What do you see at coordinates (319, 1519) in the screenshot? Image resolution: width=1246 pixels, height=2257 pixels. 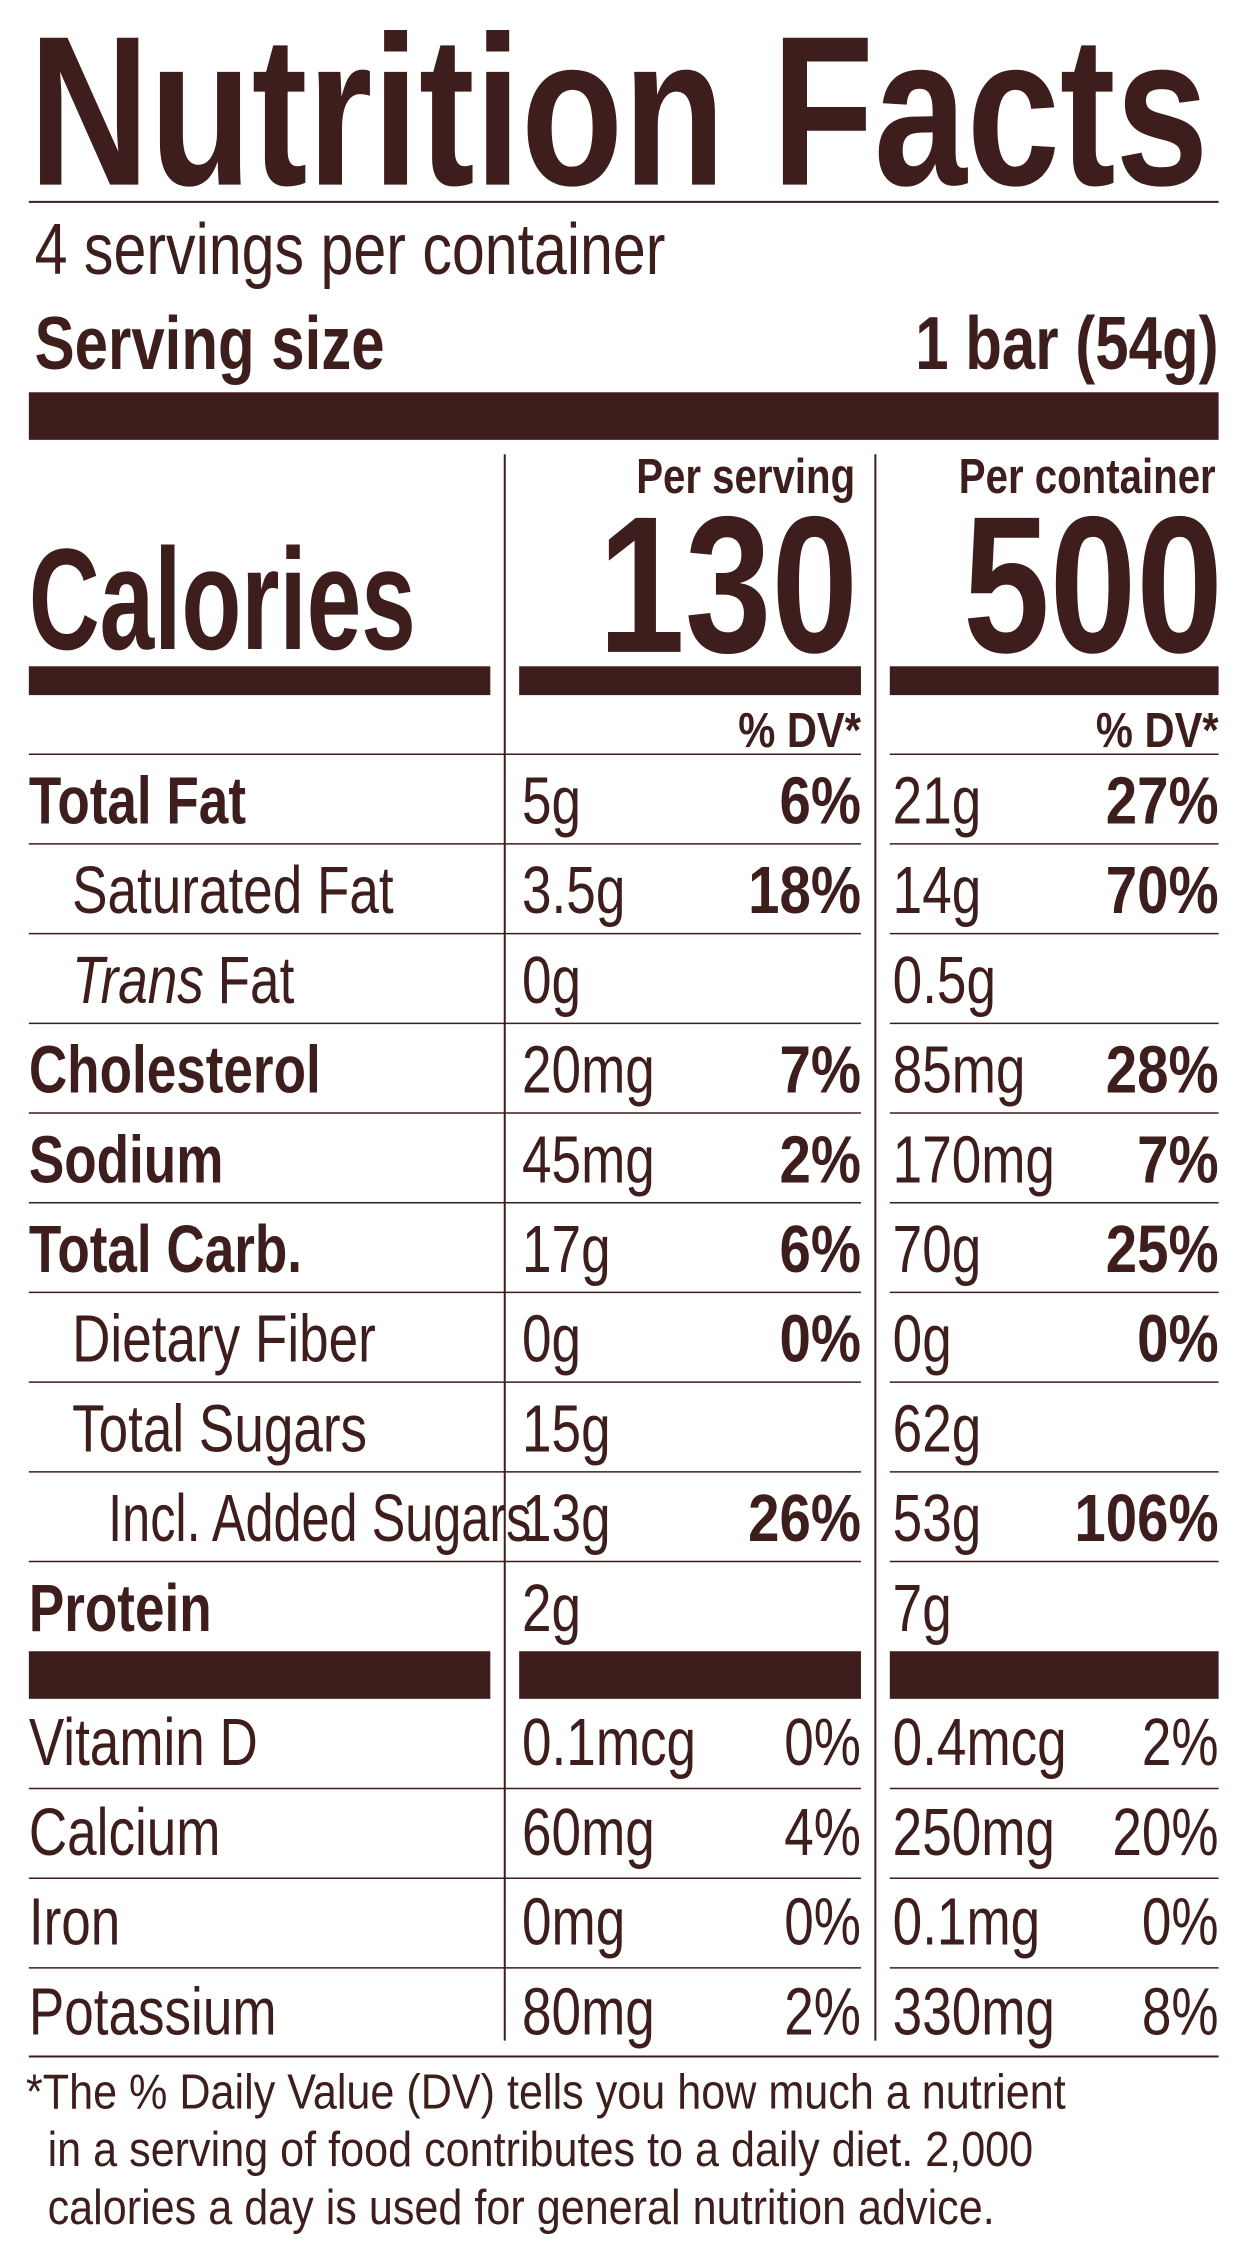 I see `nutrient-name: Incl. Added Sugars` at bounding box center [319, 1519].